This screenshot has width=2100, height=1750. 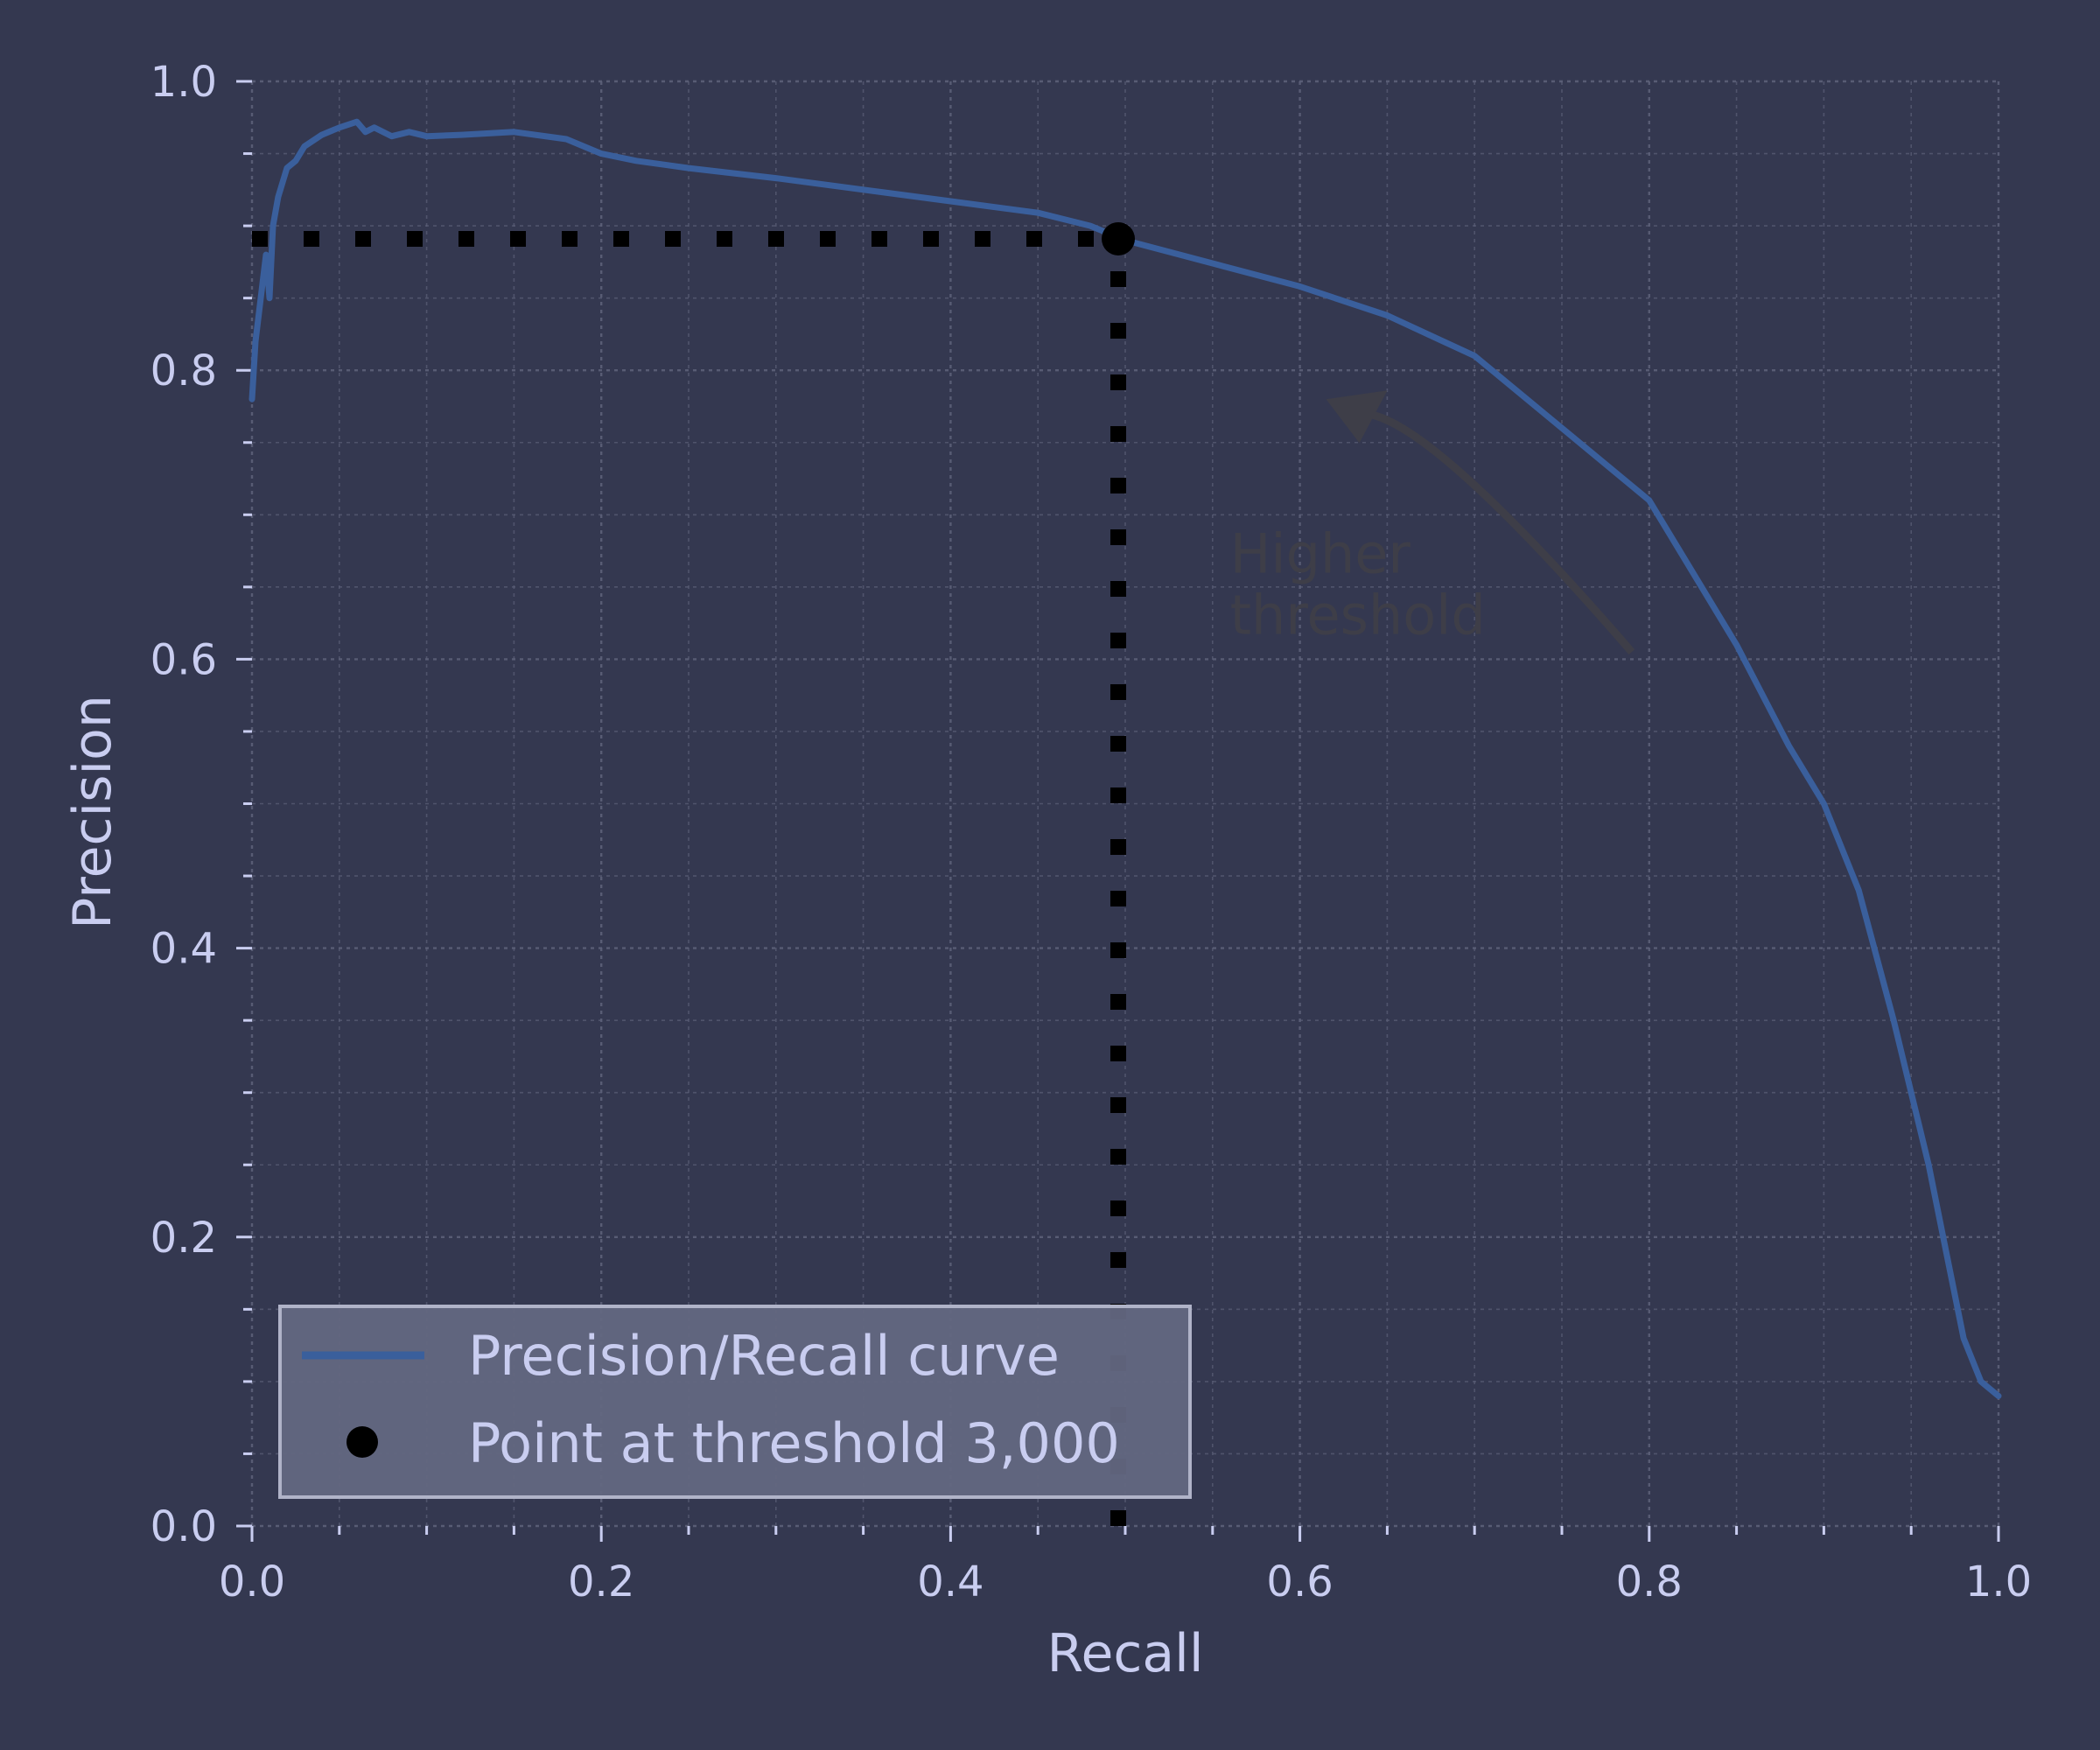 I want to click on y-tick-label: 0.2, so click(x=183, y=1238).